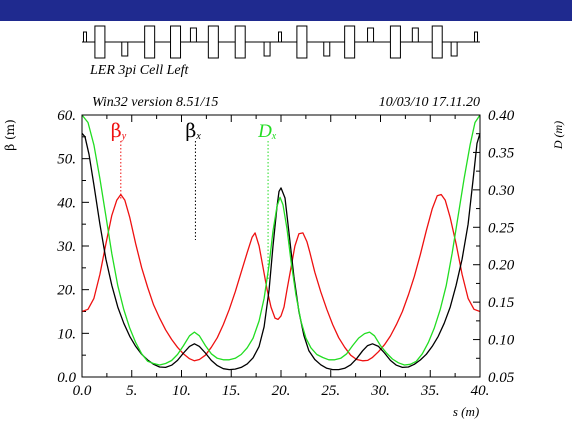 This screenshot has height=422, width=572. I want to click on y-right-tick-label: 0.15, so click(501, 303).